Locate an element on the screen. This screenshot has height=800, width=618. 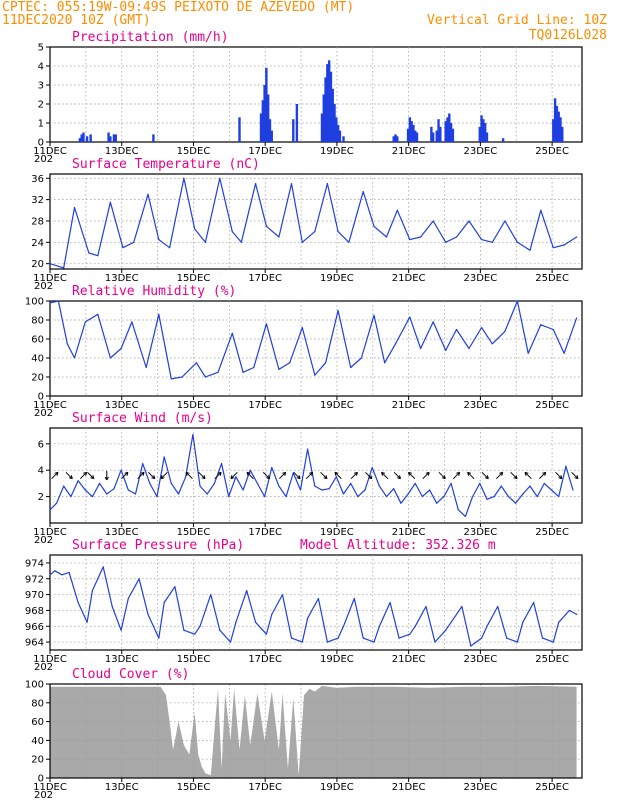
cloud-cover-grid is located at coordinates (316, 731).